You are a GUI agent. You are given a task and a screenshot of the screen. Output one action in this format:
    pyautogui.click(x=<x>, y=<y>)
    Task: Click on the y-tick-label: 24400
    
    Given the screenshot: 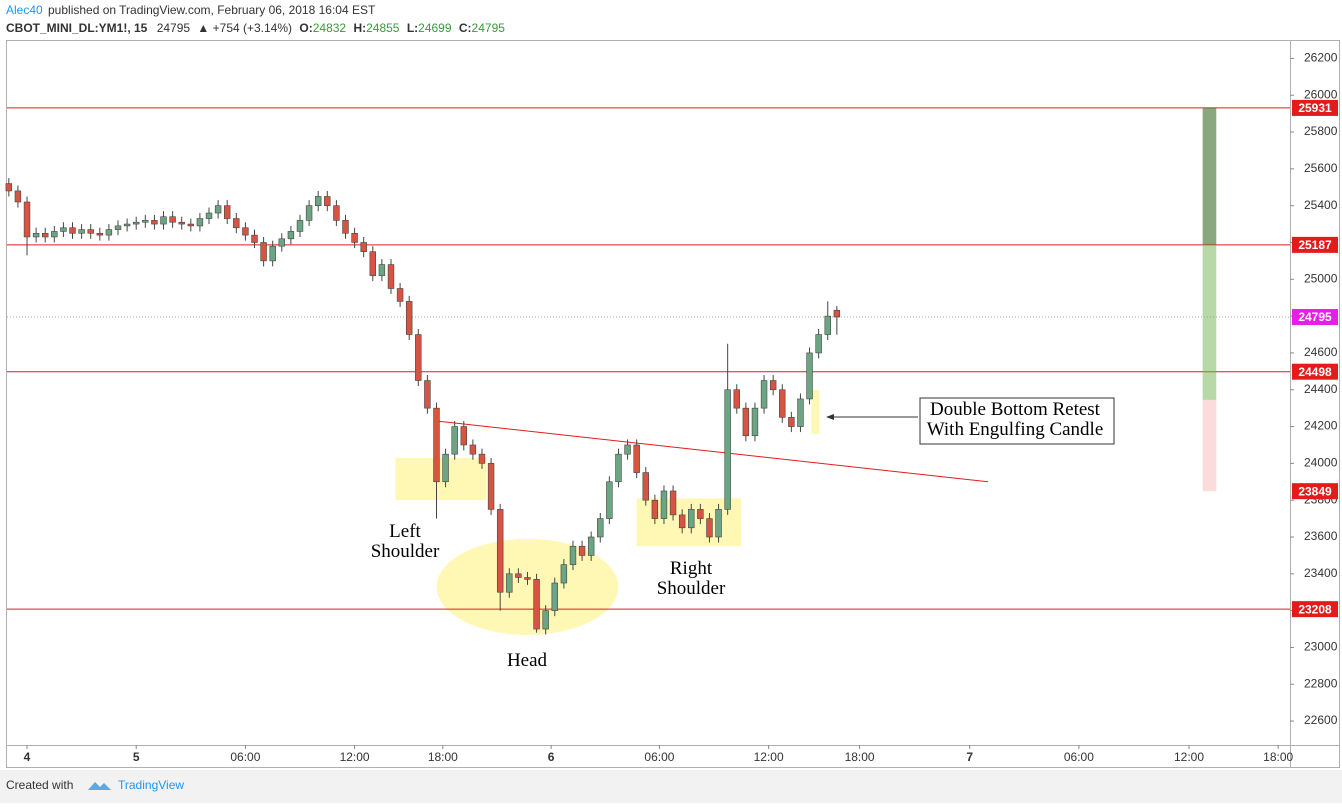 What is the action you would take?
    pyautogui.click(x=1321, y=389)
    